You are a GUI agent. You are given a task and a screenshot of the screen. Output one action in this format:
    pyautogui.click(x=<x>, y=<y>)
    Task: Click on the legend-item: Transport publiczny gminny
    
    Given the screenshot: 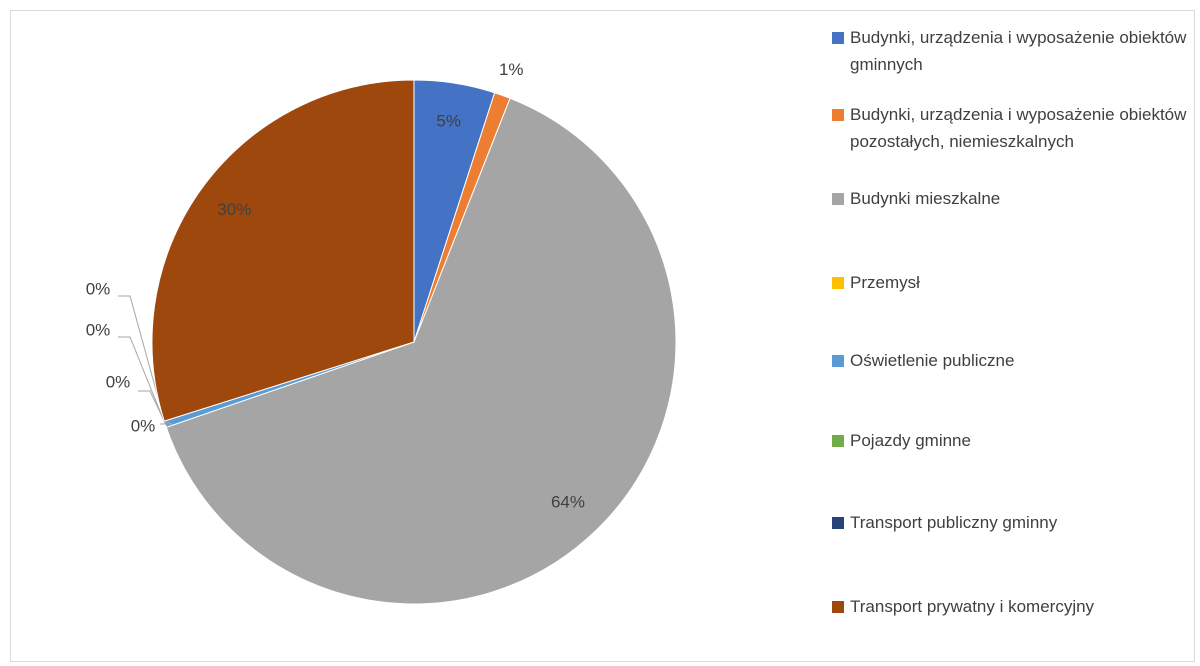 What is the action you would take?
    pyautogui.click(x=1016, y=522)
    